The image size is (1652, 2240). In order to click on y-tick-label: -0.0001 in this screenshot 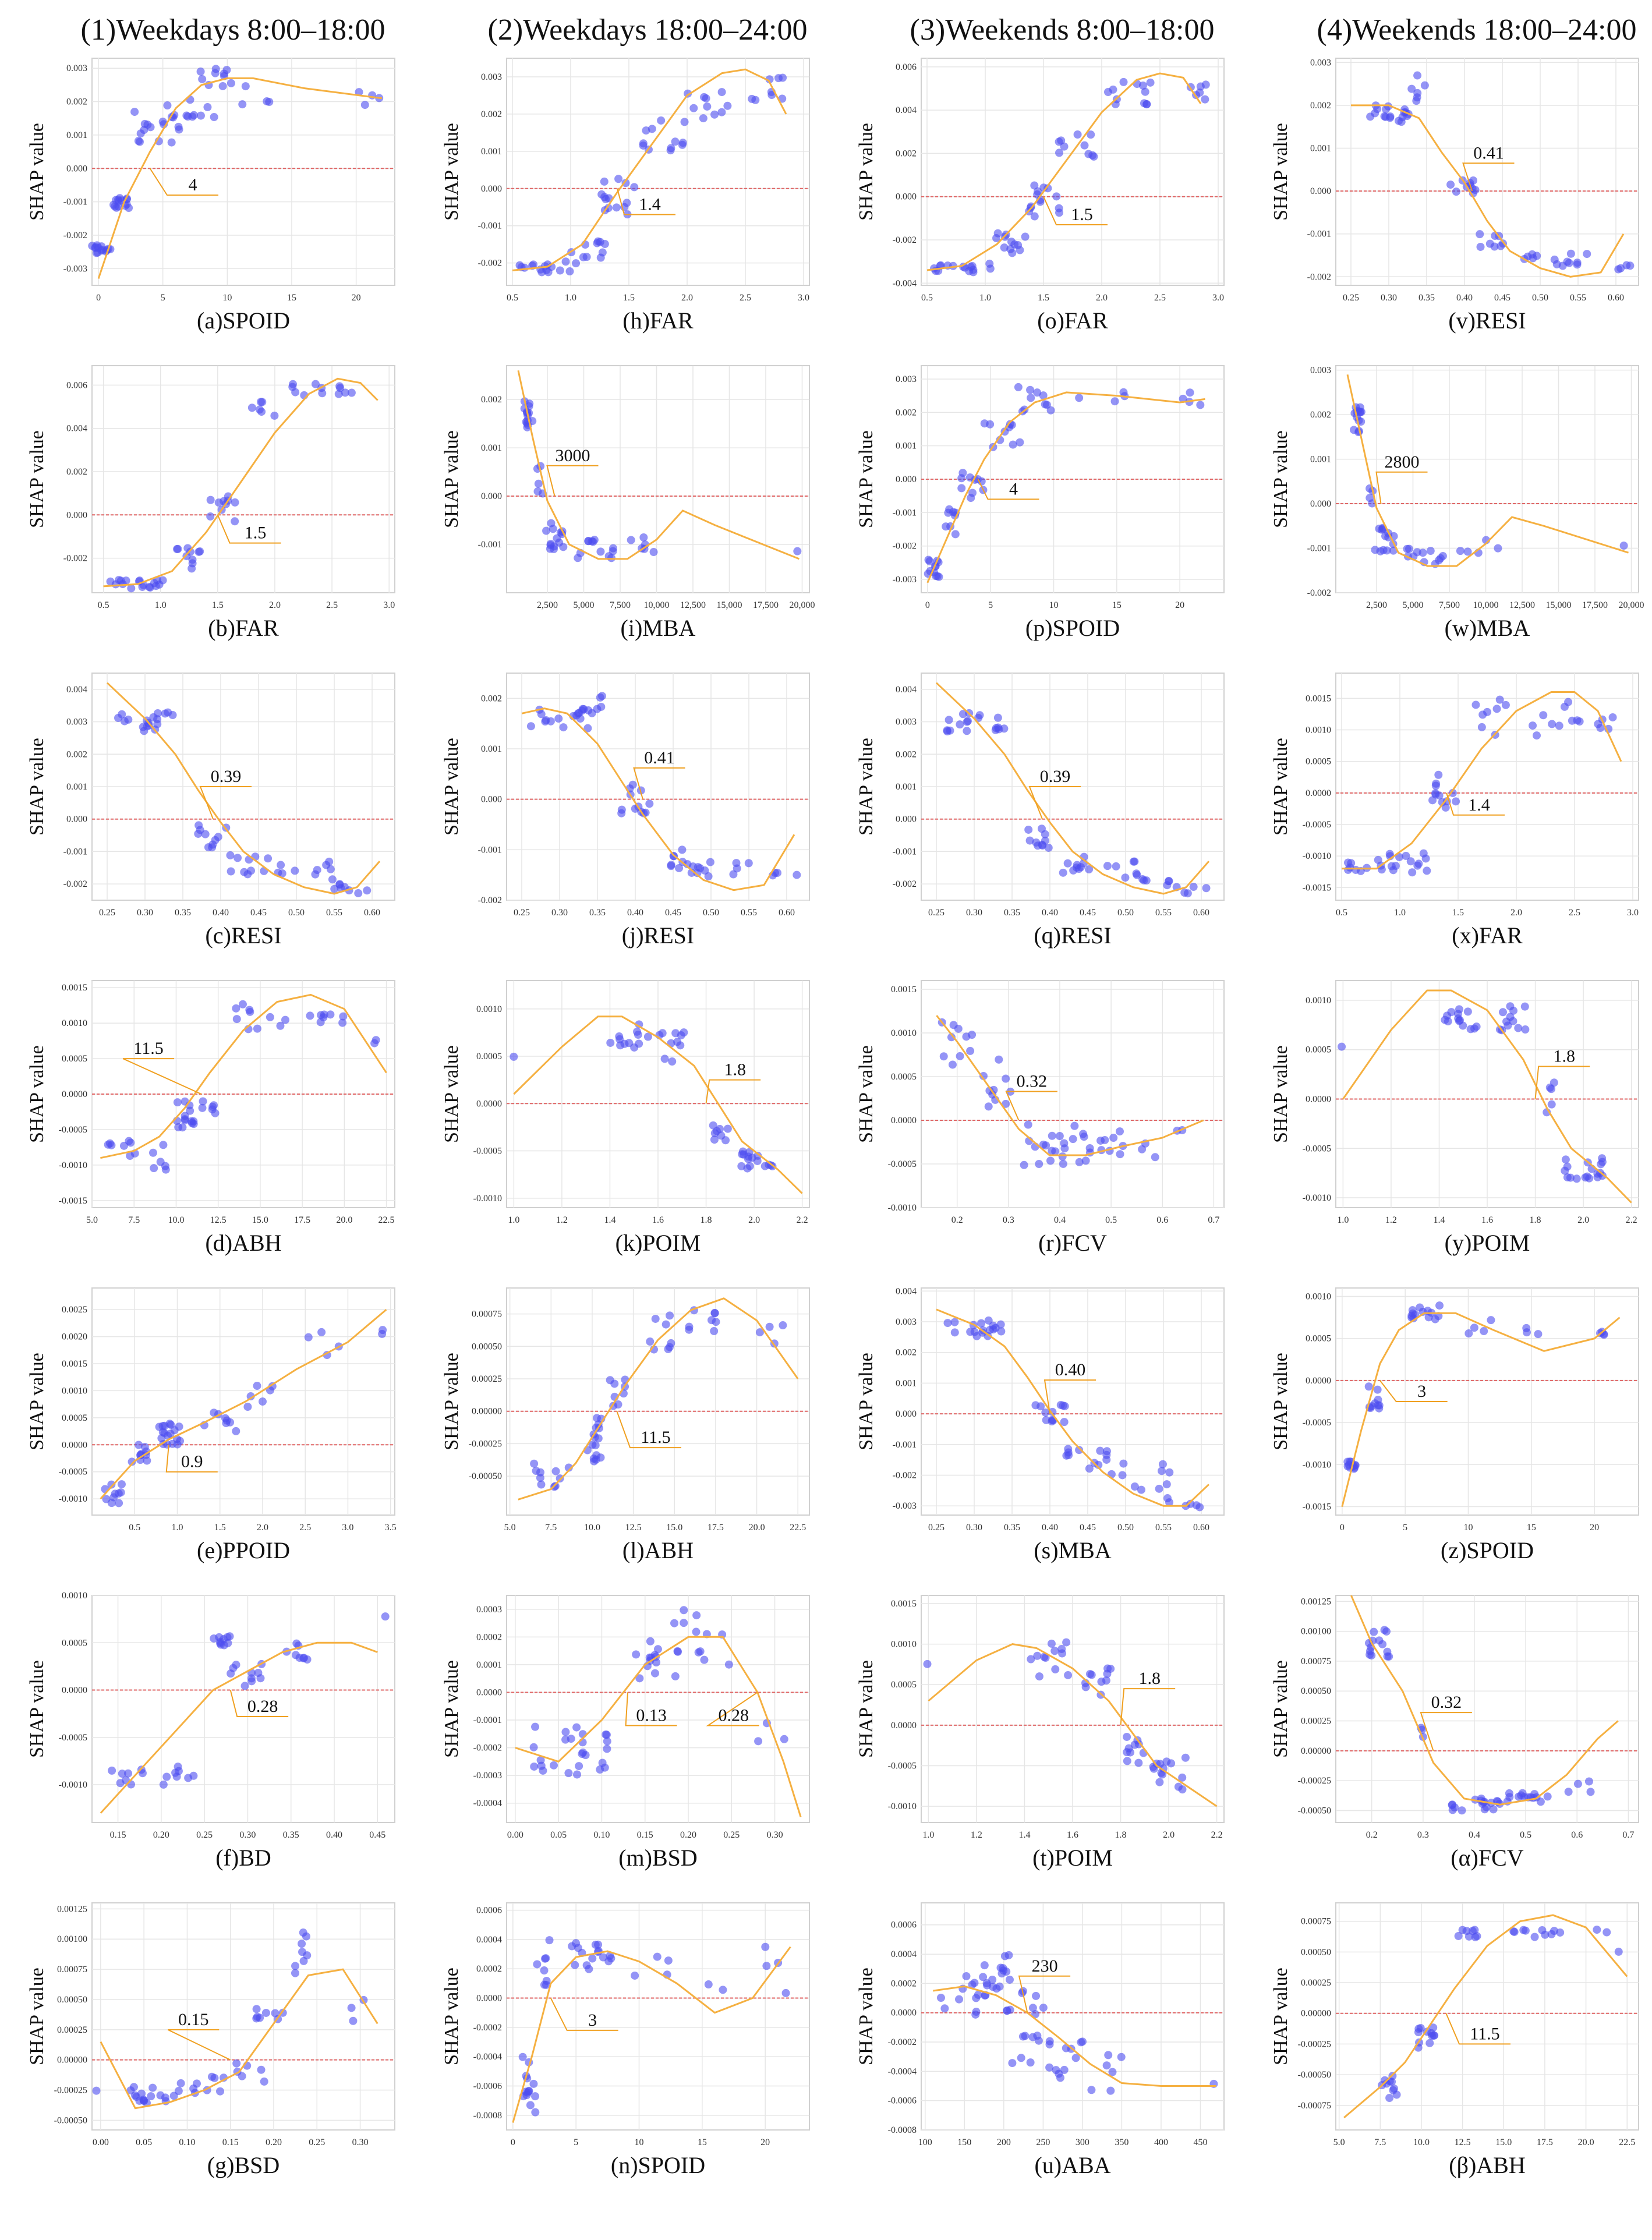, I will do `click(487, 1720)`.